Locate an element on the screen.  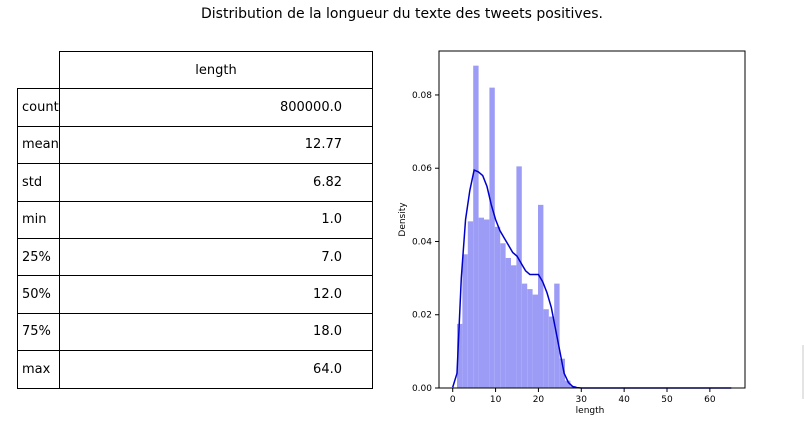
row-value: 1.0 is located at coordinates (216, 219).